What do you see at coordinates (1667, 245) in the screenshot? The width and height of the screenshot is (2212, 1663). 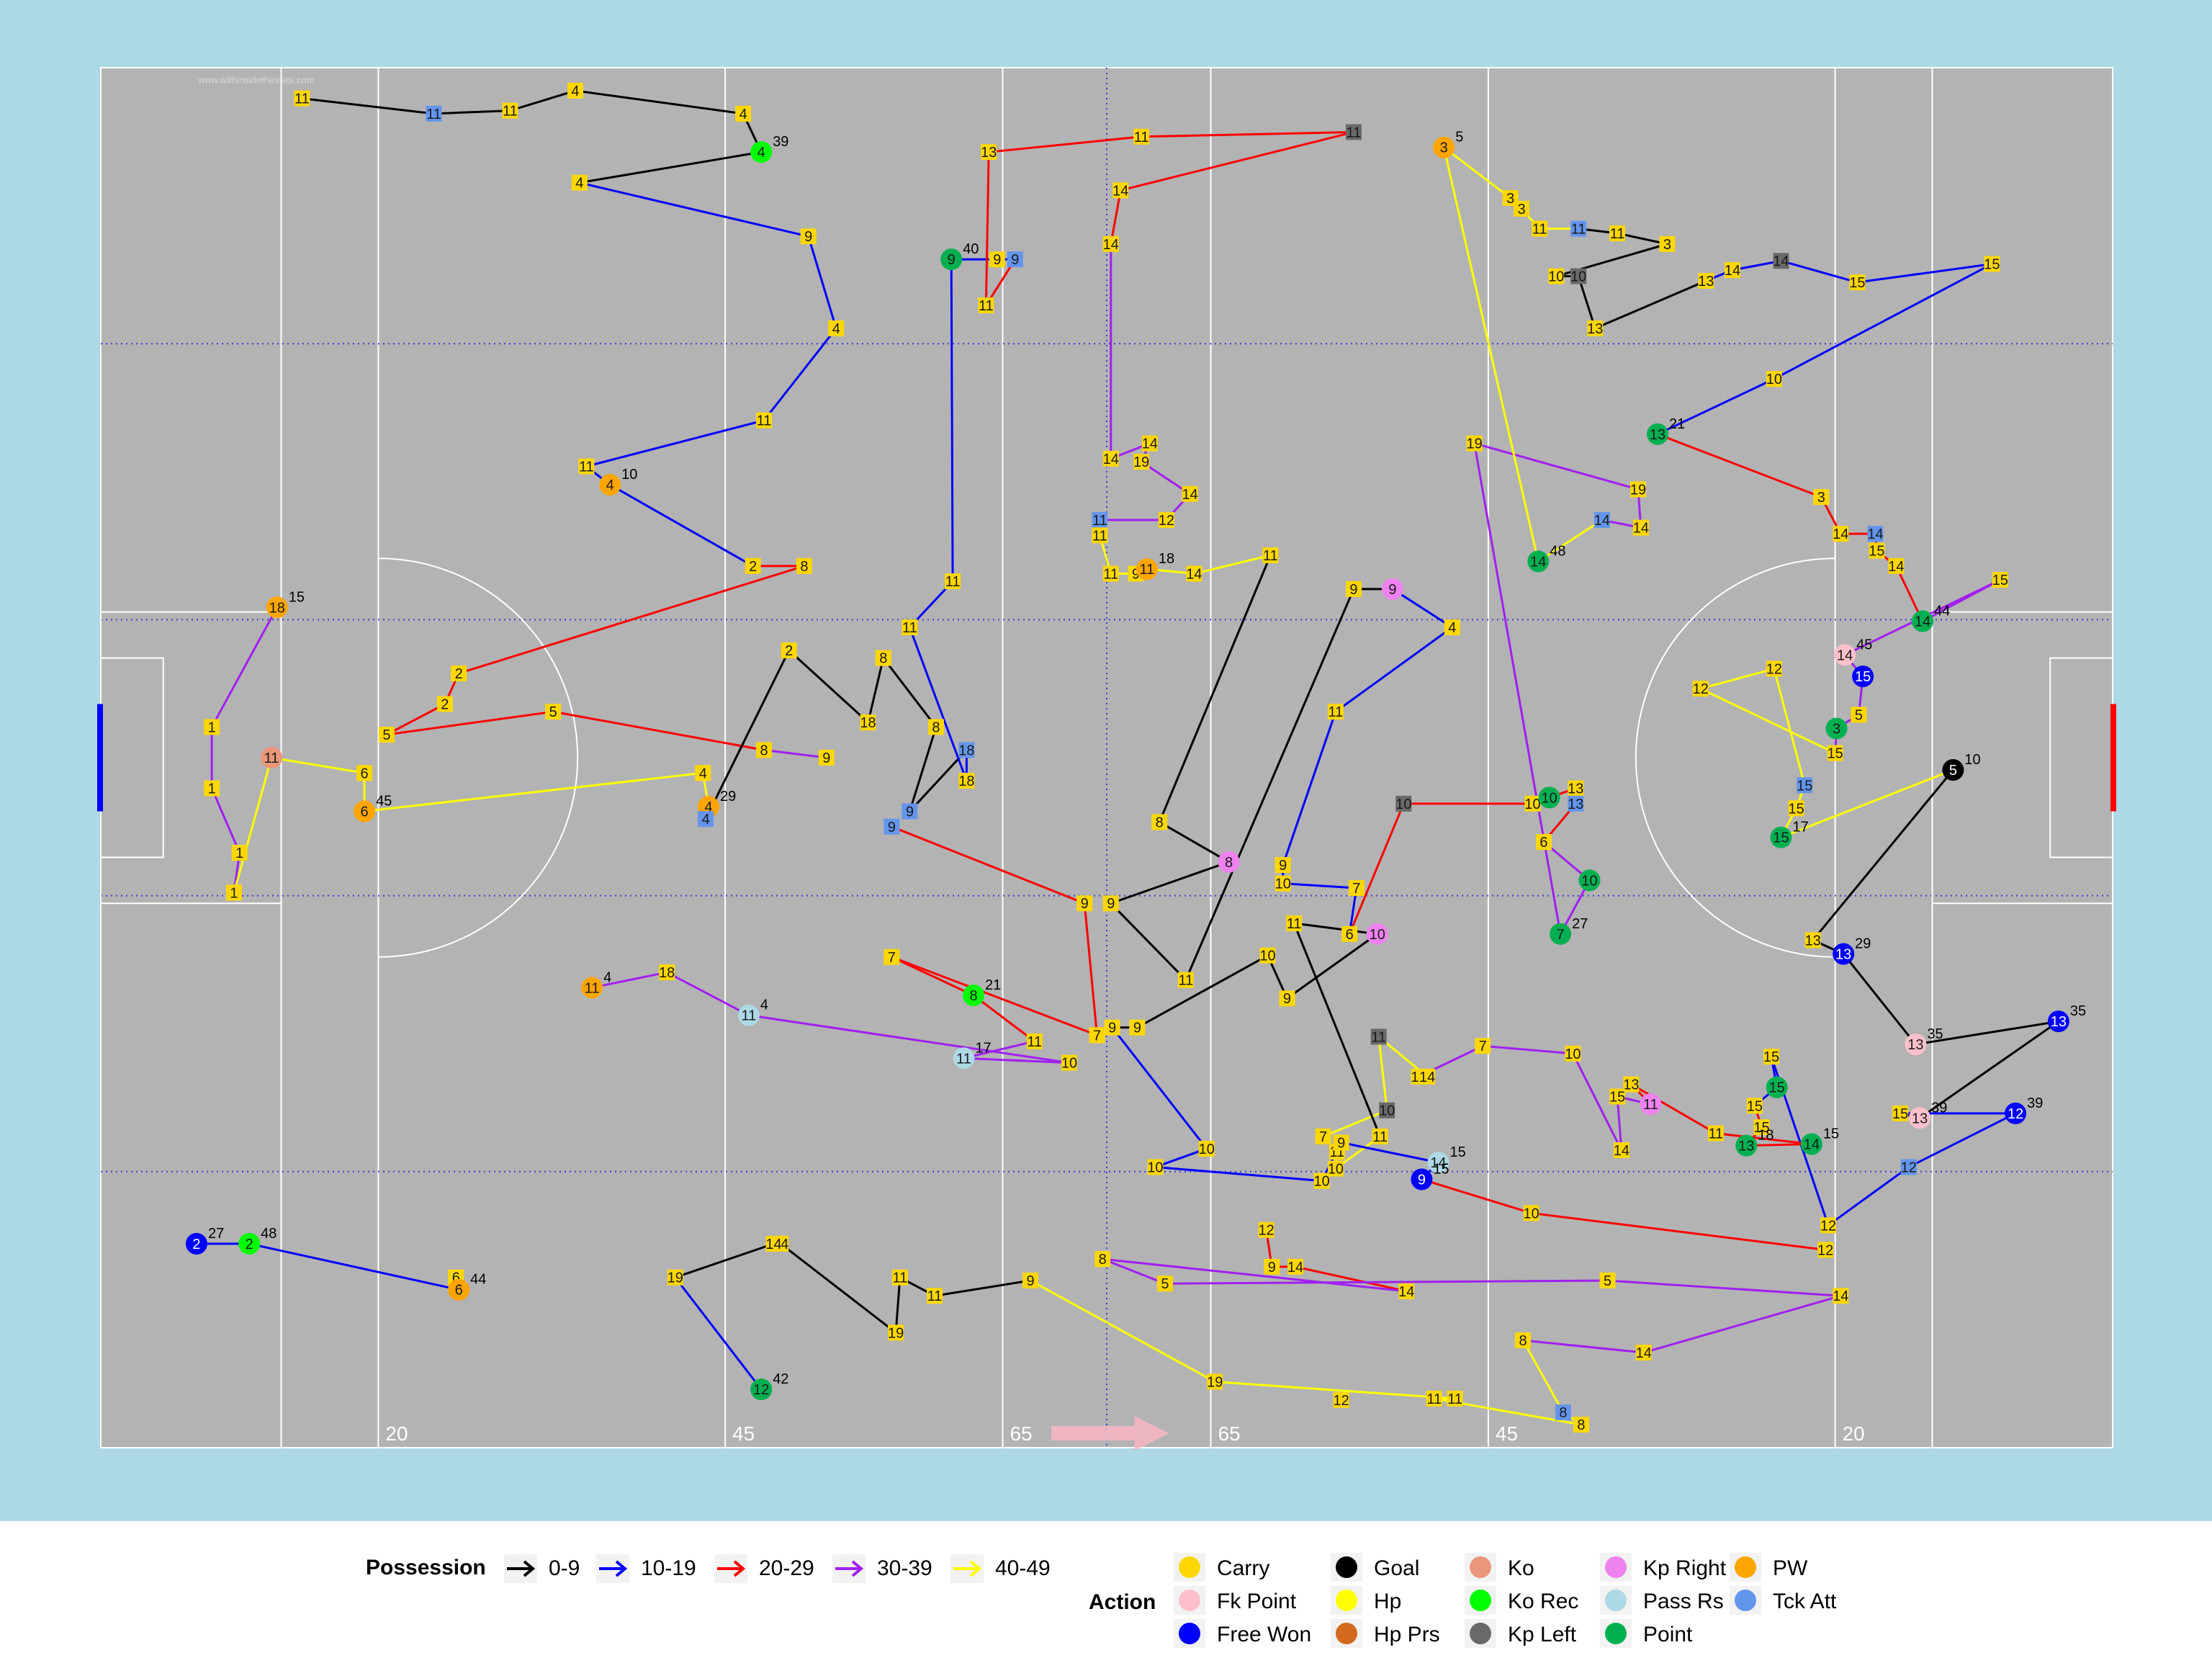 I see `marker-label: 3` at bounding box center [1667, 245].